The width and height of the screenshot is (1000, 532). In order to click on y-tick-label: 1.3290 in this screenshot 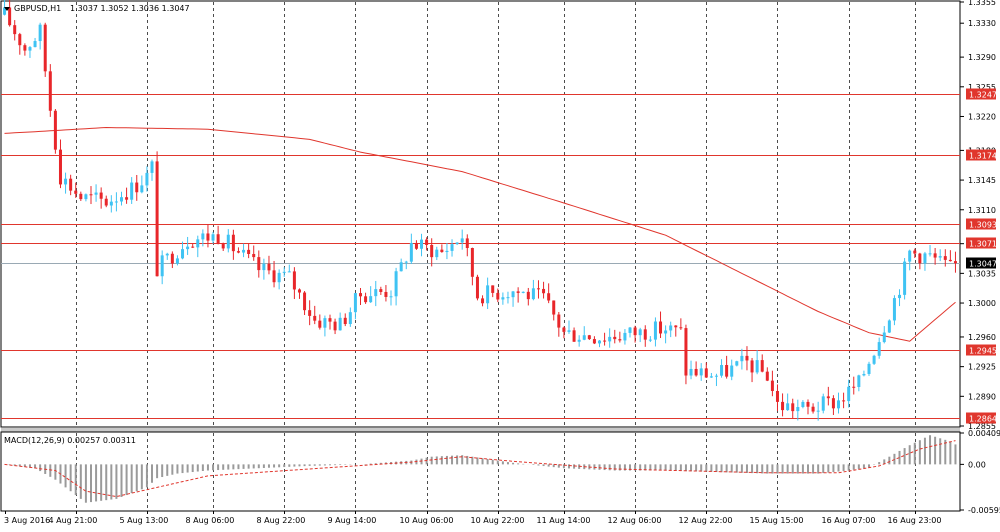, I will do `click(982, 57)`.